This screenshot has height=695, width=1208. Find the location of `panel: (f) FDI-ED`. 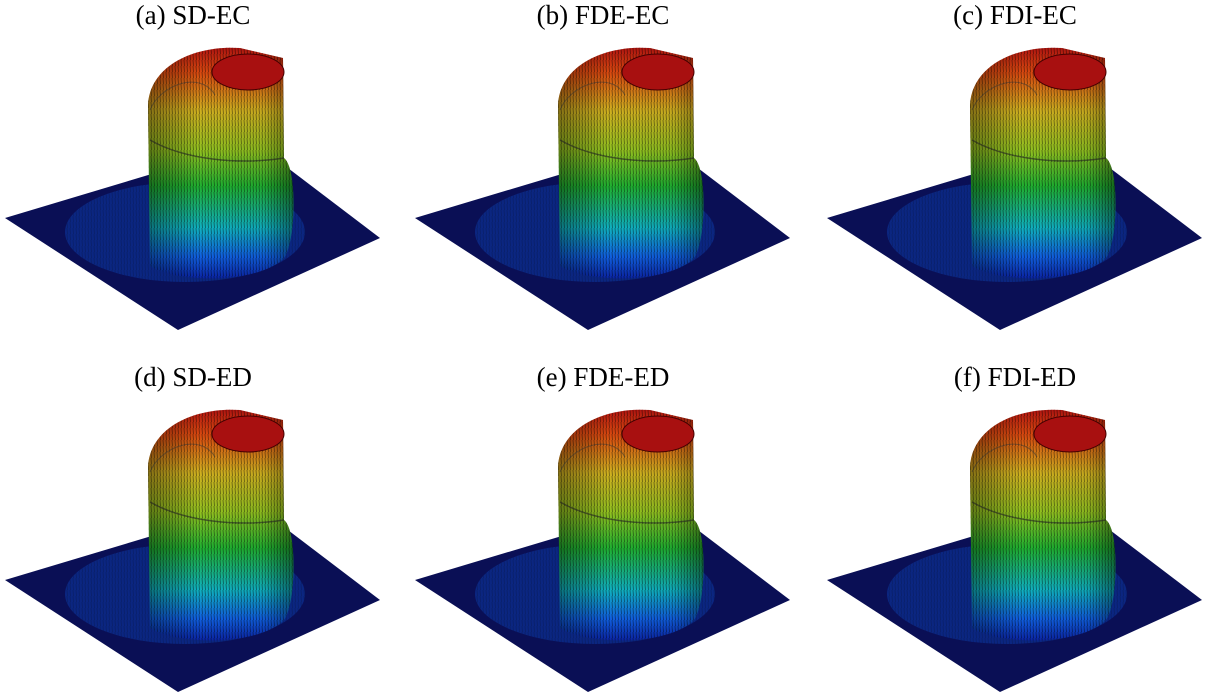

panel: (f) FDI-ED is located at coordinates (1014, 527).